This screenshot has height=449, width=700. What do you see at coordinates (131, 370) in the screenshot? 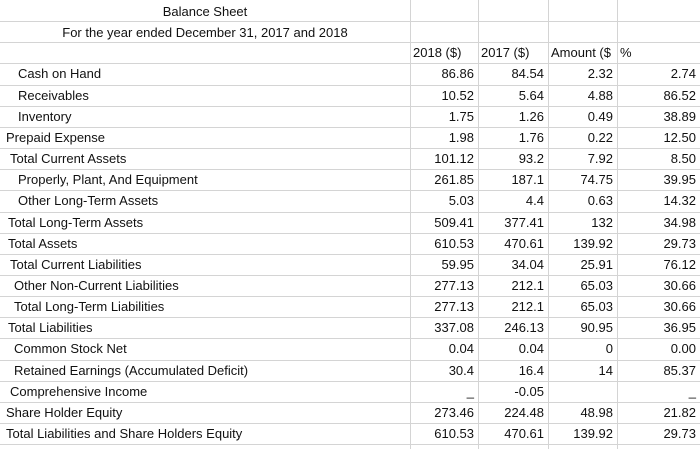
I see `row-label: Retained Earnings (Accumulated Deficit)` at bounding box center [131, 370].